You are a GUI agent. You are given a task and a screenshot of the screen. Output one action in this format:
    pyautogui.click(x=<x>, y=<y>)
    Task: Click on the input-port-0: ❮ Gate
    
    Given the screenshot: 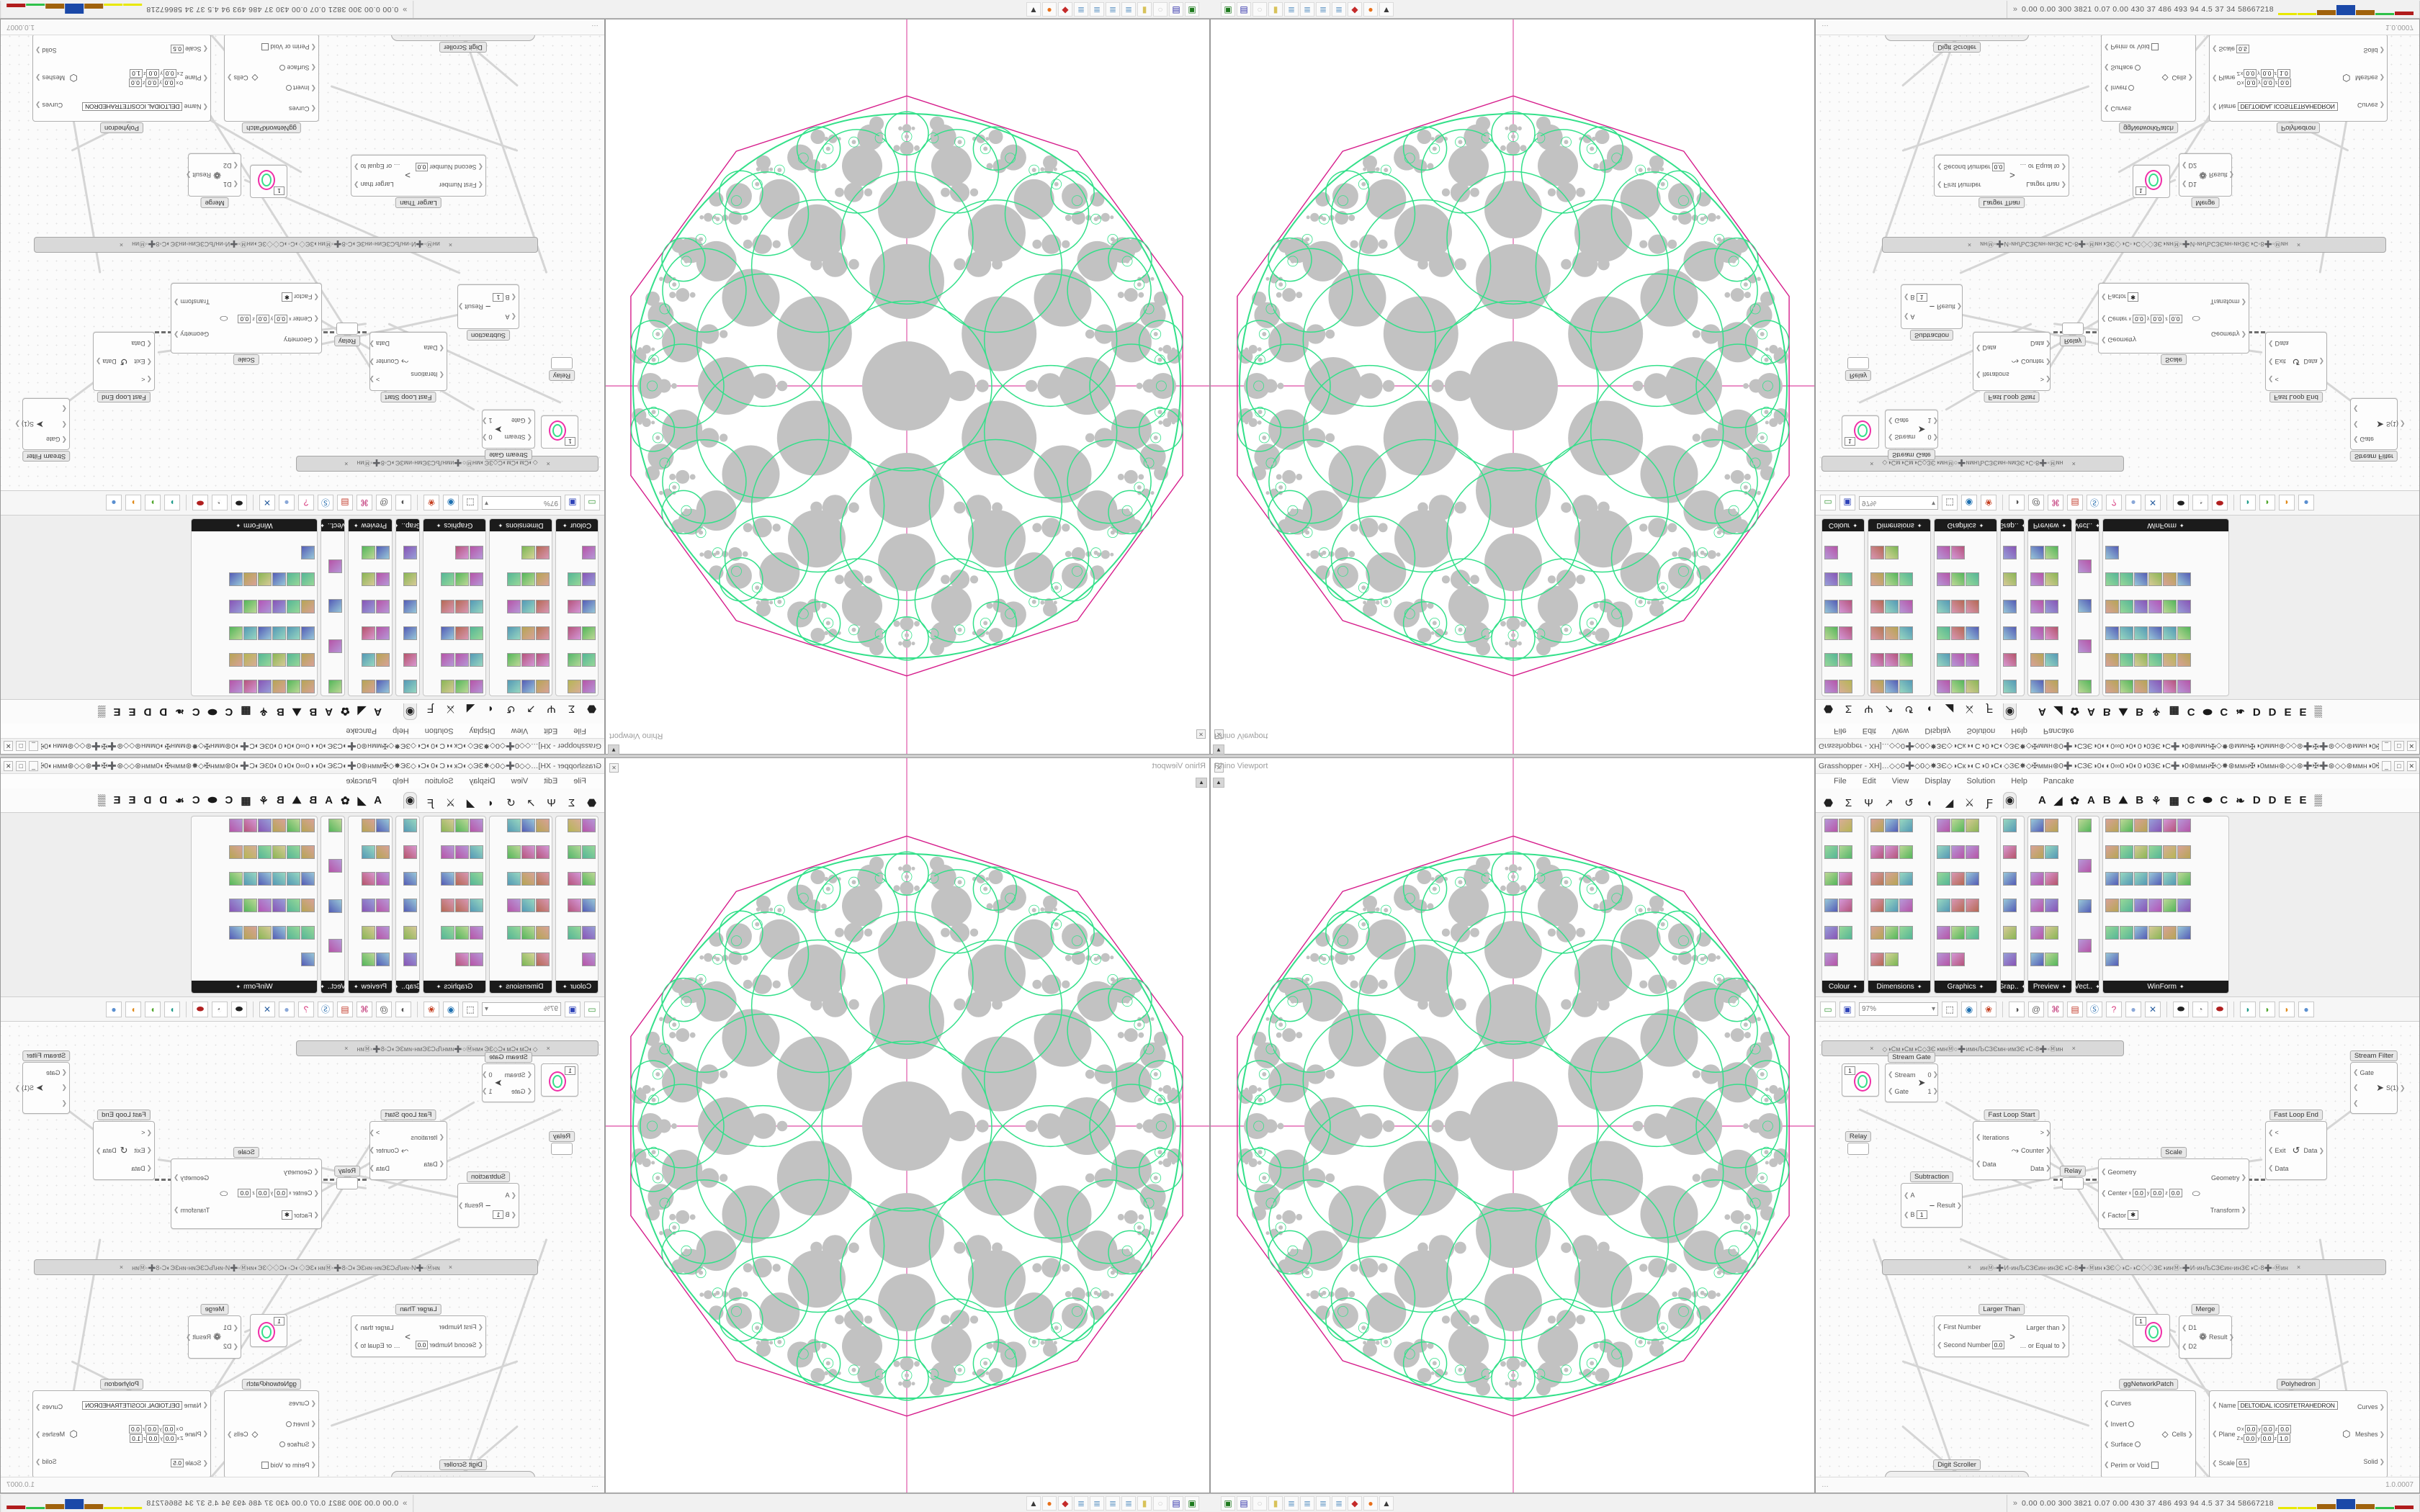 What is the action you would take?
    pyautogui.click(x=56, y=1072)
    